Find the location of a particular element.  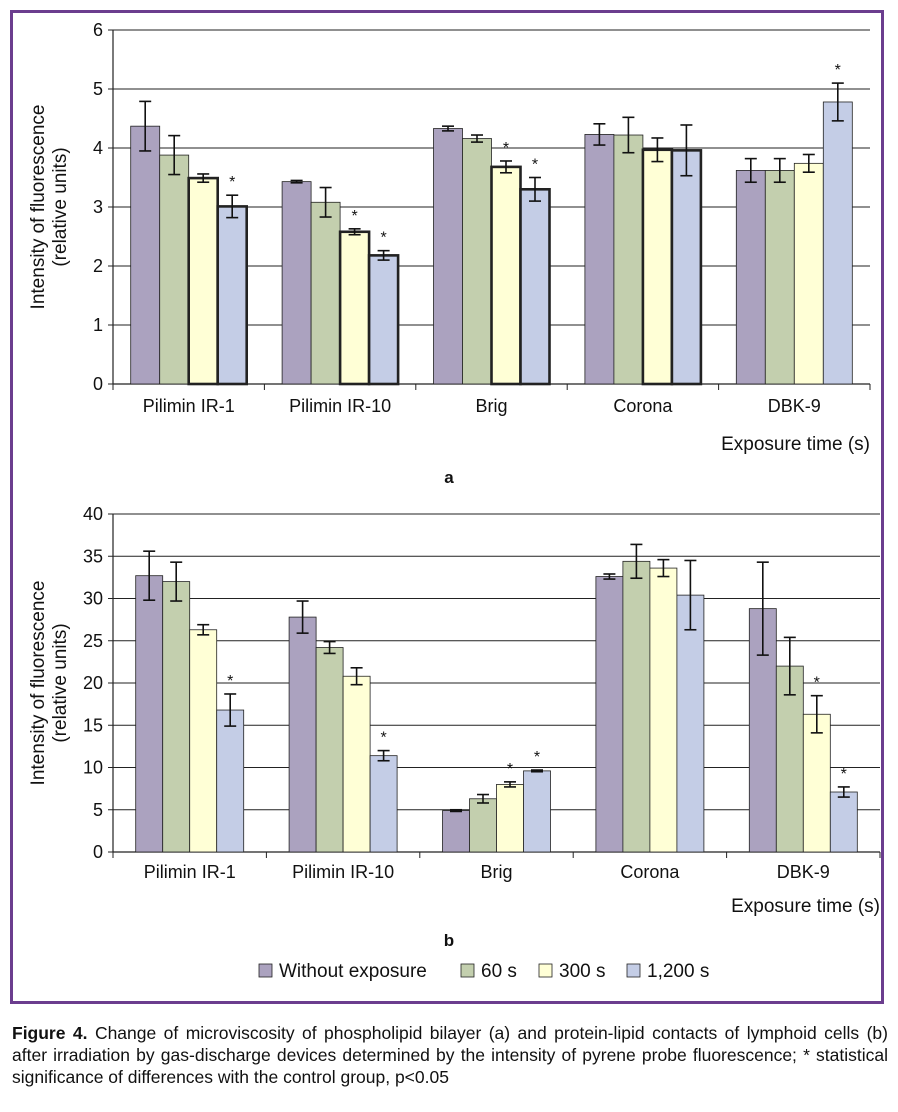

panel-label: b is located at coordinates (449, 940).